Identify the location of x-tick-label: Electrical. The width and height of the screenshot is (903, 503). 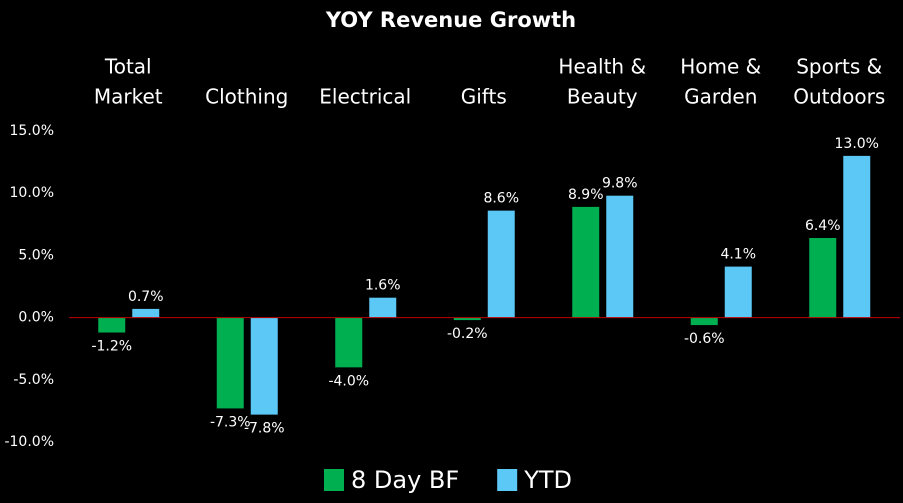
(365, 97).